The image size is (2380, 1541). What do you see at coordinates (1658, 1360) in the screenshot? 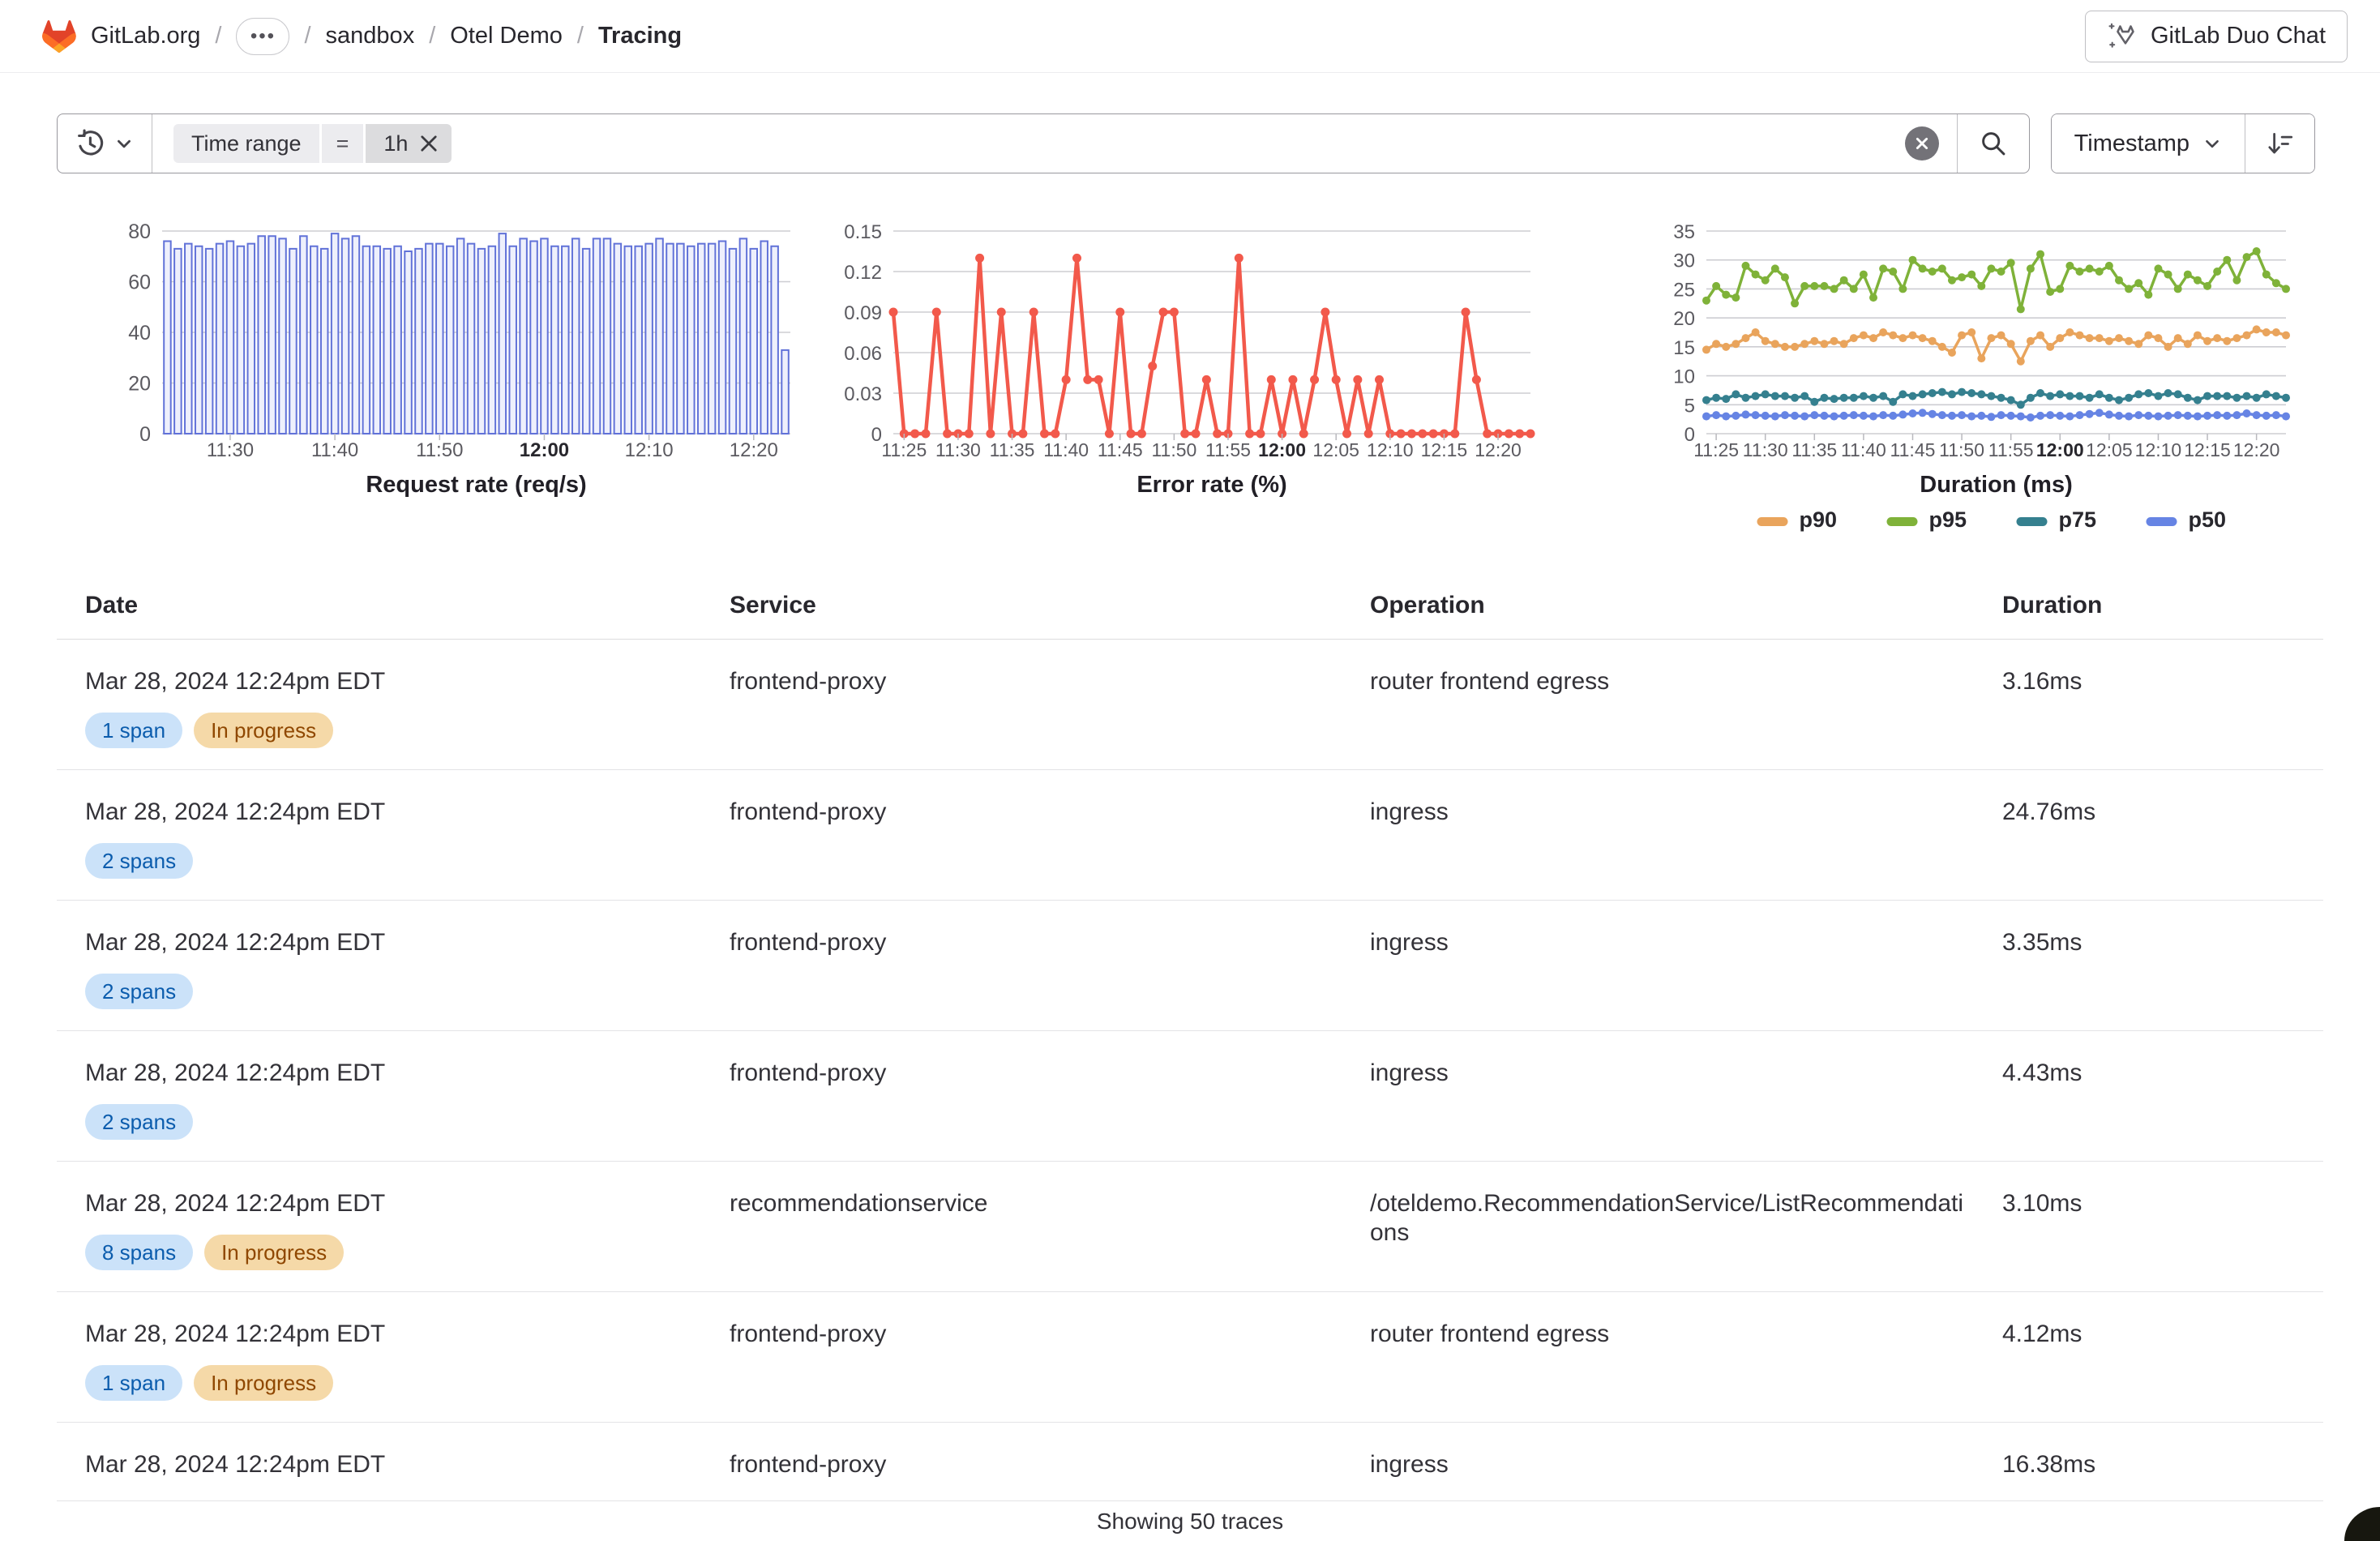
I see `operation-cell: router frontend egress` at bounding box center [1658, 1360].